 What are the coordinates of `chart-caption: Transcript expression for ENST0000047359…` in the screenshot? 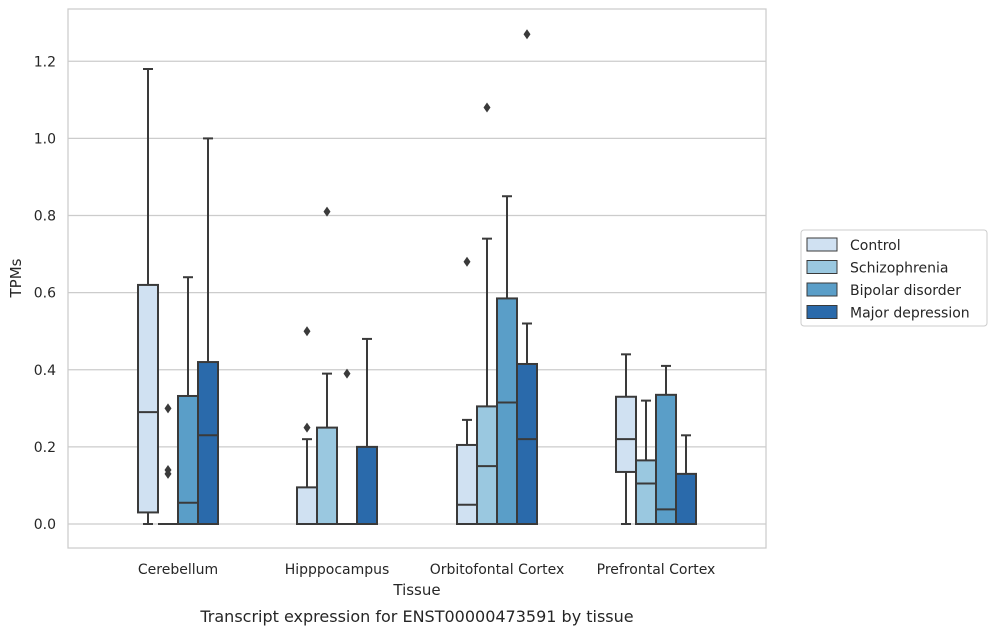 It's located at (416, 616).